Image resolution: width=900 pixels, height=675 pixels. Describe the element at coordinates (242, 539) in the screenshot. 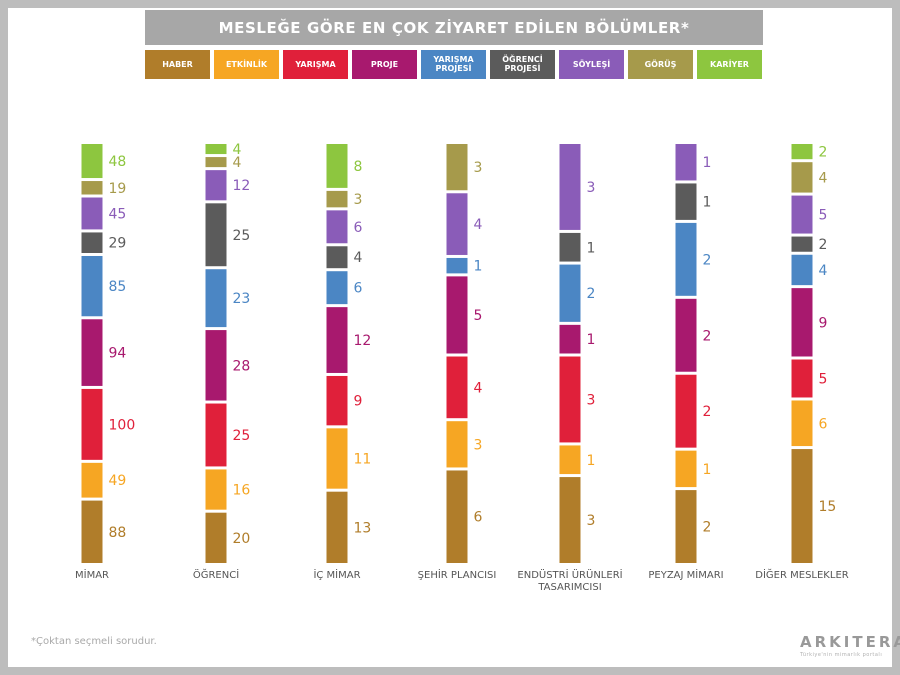

I see `value-label: 20` at that location.